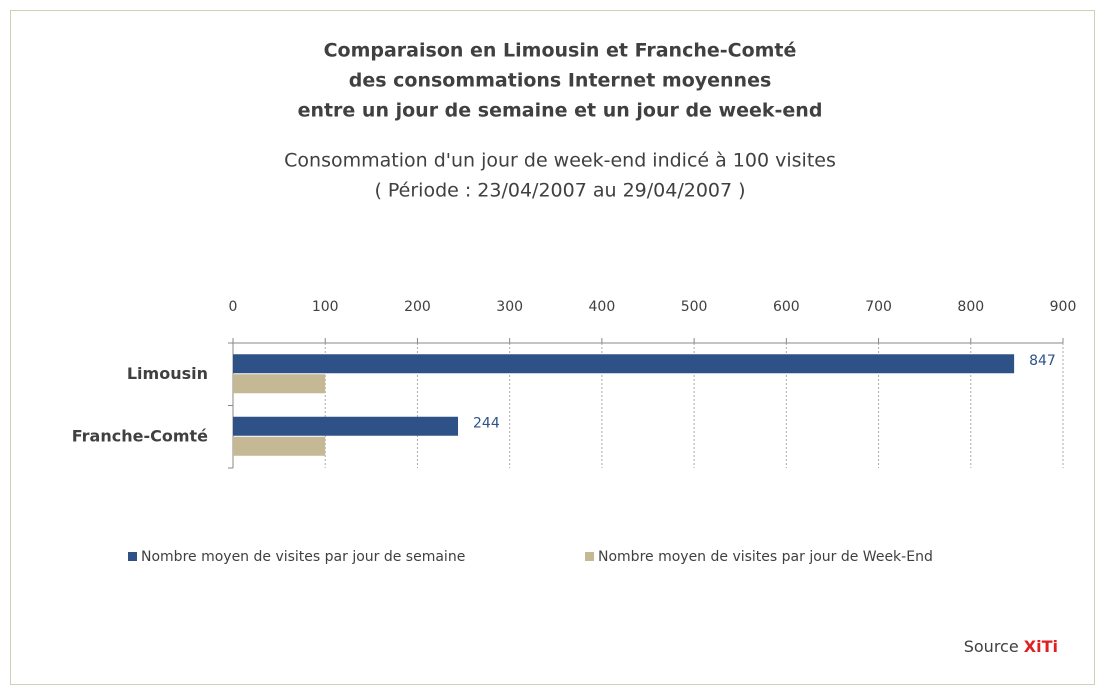 This screenshot has width=1100, height=689. What do you see at coordinates (560, 51) in the screenshot?
I see `chart-title: Comparaison en Limousin et Franche-Comté` at bounding box center [560, 51].